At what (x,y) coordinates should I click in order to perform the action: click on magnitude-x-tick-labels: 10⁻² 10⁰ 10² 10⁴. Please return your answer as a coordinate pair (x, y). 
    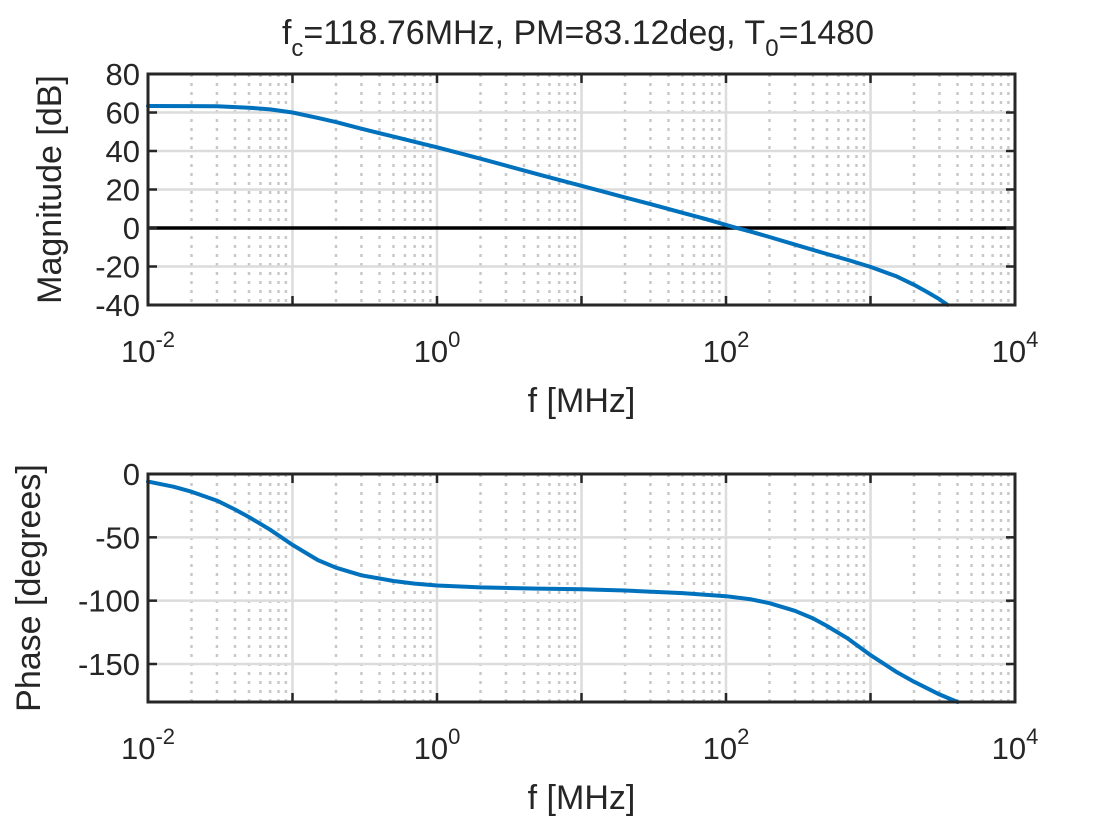
    Looking at the image, I should click on (579, 348).